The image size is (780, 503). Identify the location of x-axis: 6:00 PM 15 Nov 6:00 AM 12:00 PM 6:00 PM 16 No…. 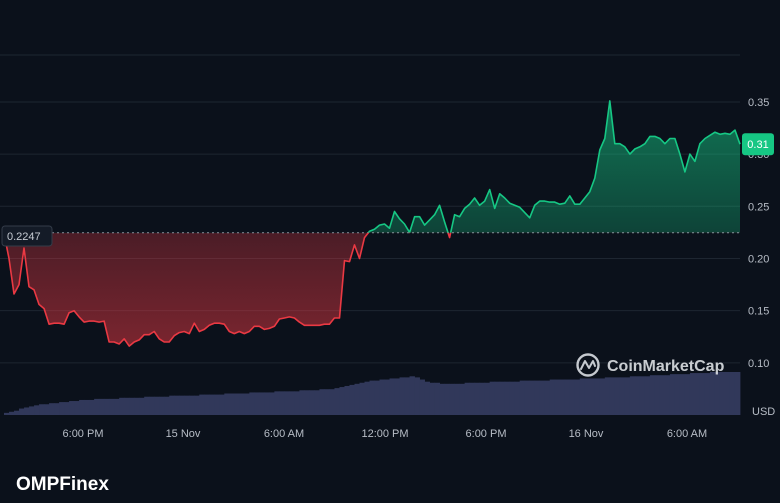
(385, 434).